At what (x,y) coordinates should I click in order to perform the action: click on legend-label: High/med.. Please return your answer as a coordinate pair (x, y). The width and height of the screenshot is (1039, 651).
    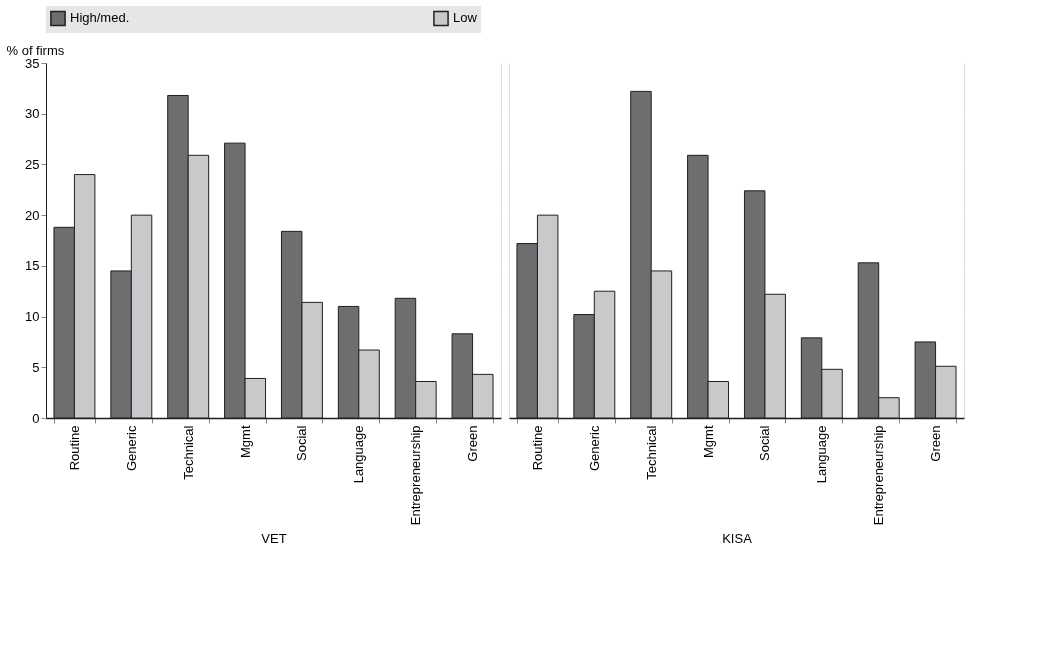
    Looking at the image, I should click on (100, 18).